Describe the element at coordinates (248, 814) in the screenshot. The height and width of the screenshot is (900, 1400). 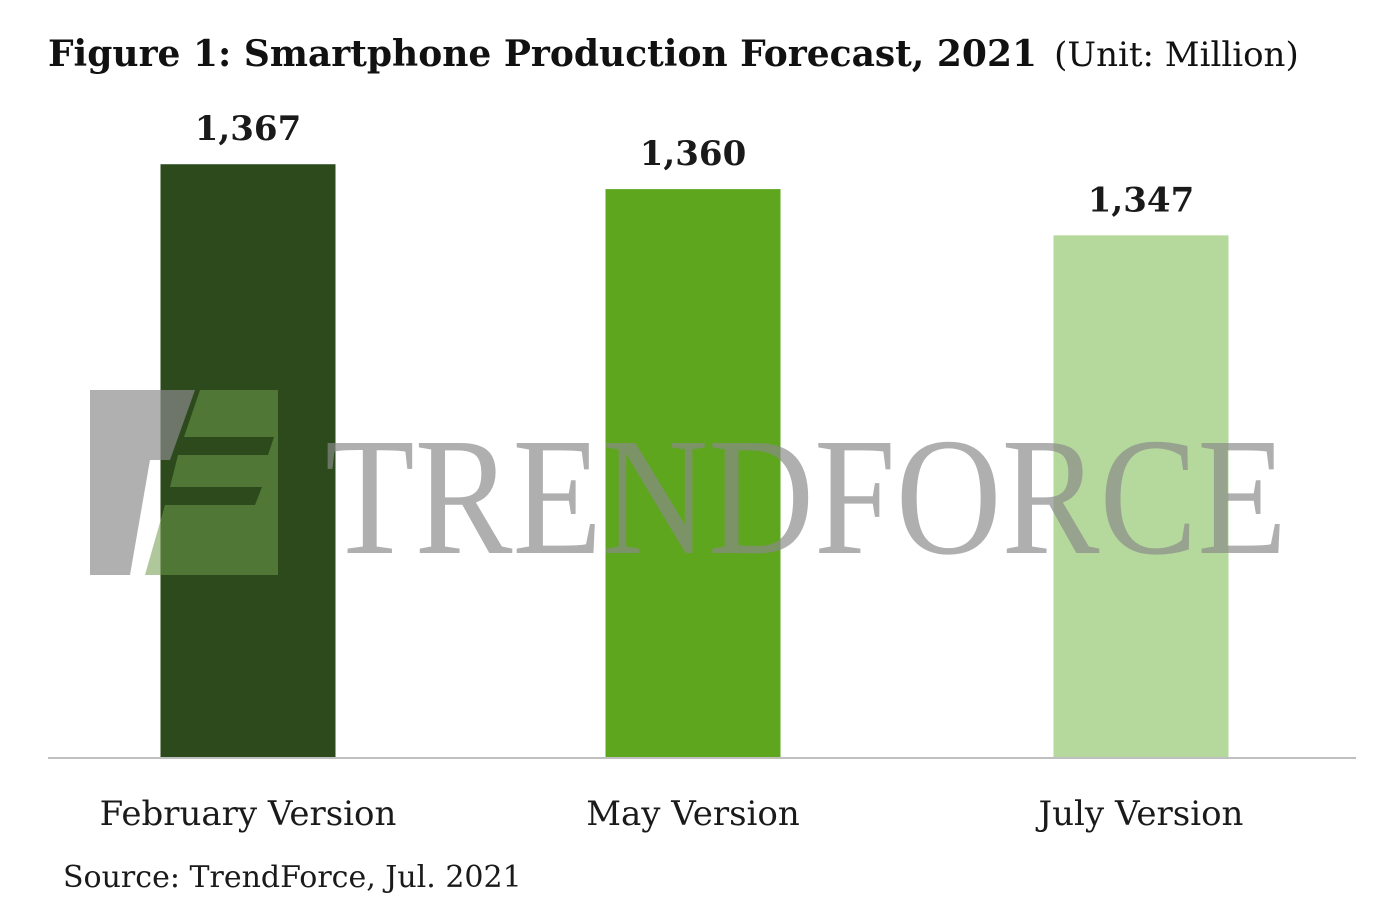
I see `x-tick-label: February Version` at that location.